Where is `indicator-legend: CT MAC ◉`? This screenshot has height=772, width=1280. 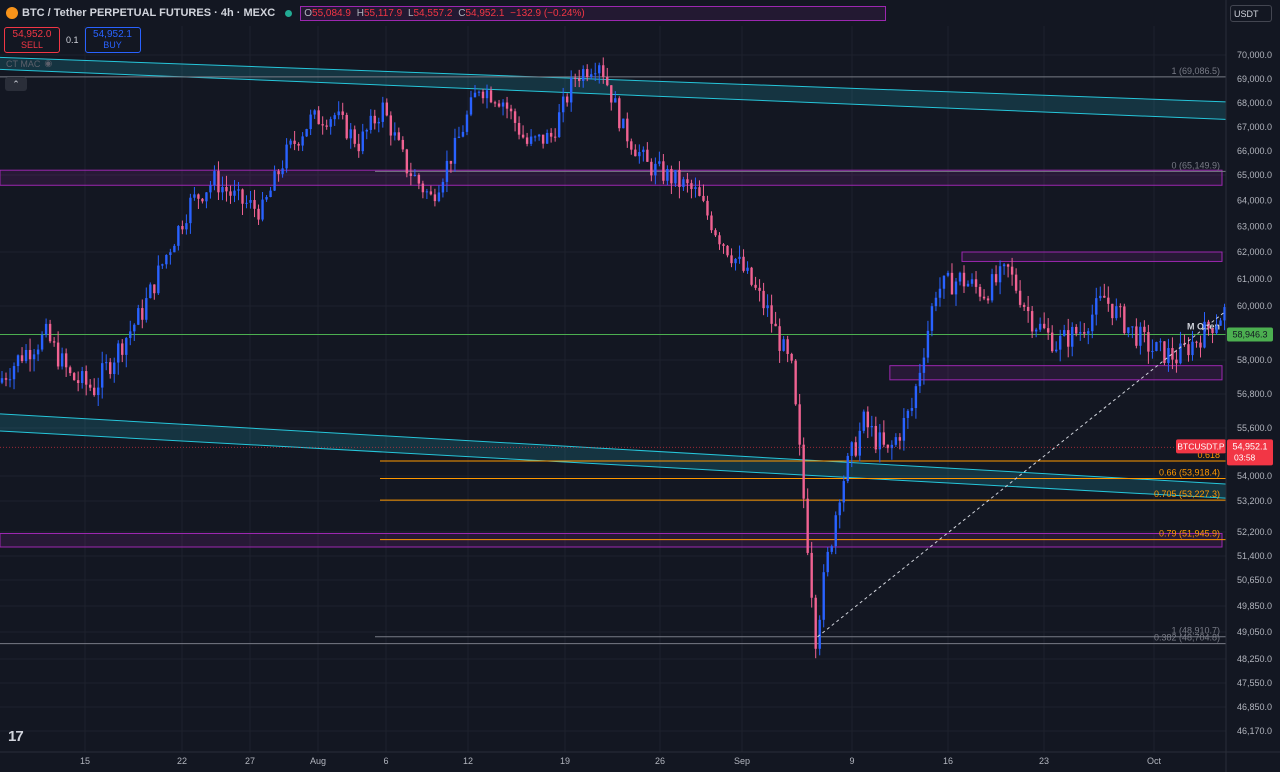 indicator-legend: CT MAC ◉ is located at coordinates (29, 63).